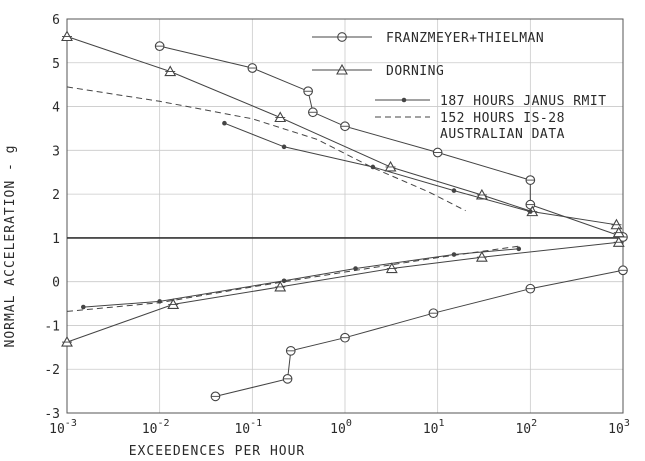 This screenshot has height=461, width=645. I want to click on x-tick-label: 10², so click(526, 427).